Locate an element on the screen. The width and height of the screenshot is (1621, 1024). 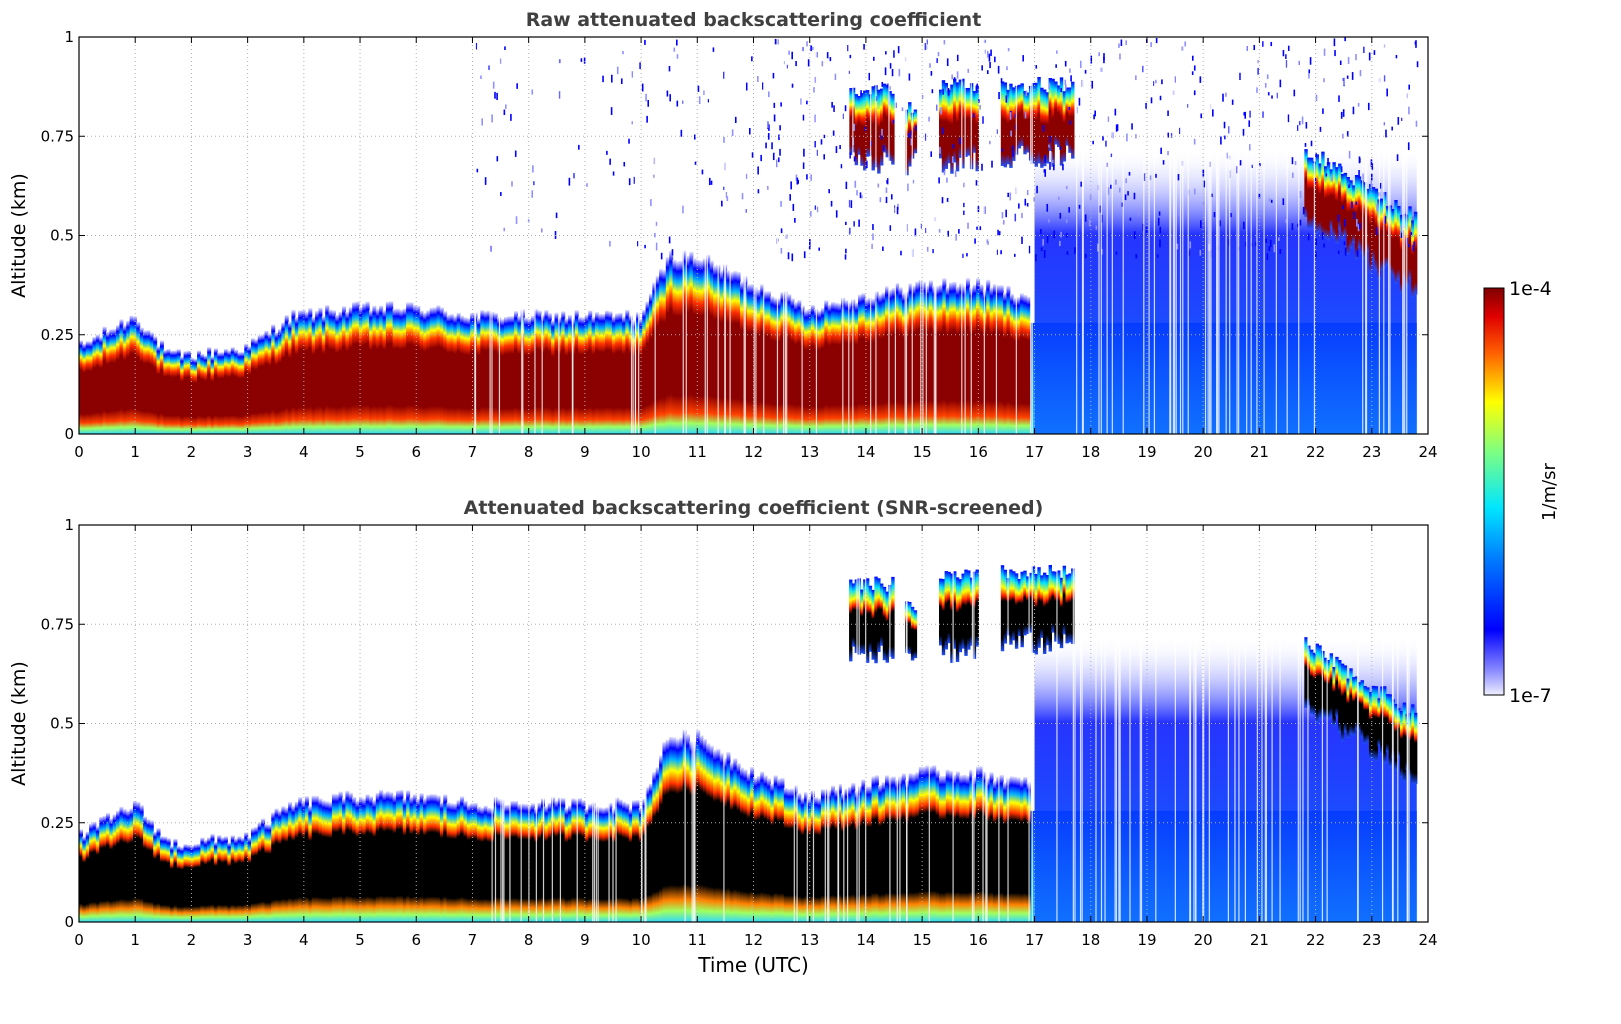
x-tick-label: 2 is located at coordinates (192, 452).